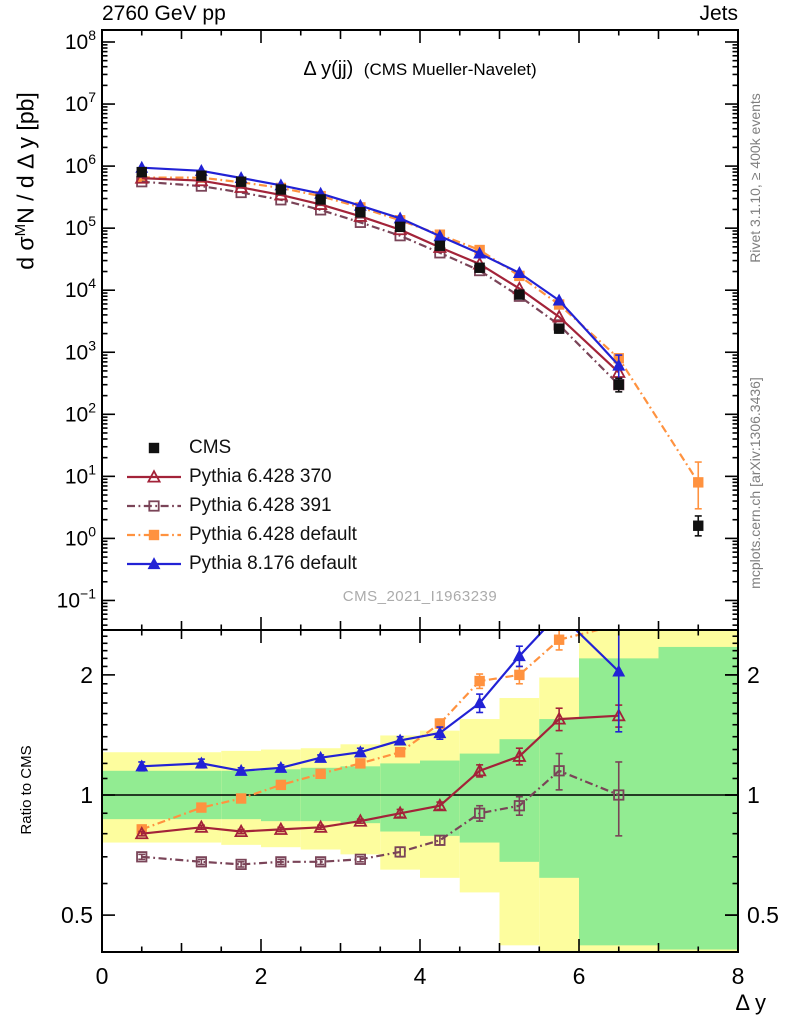 This screenshot has height=1024, width=786. I want to click on legend-item-pythia6-391: Pythia 6.428 391, so click(241, 505).